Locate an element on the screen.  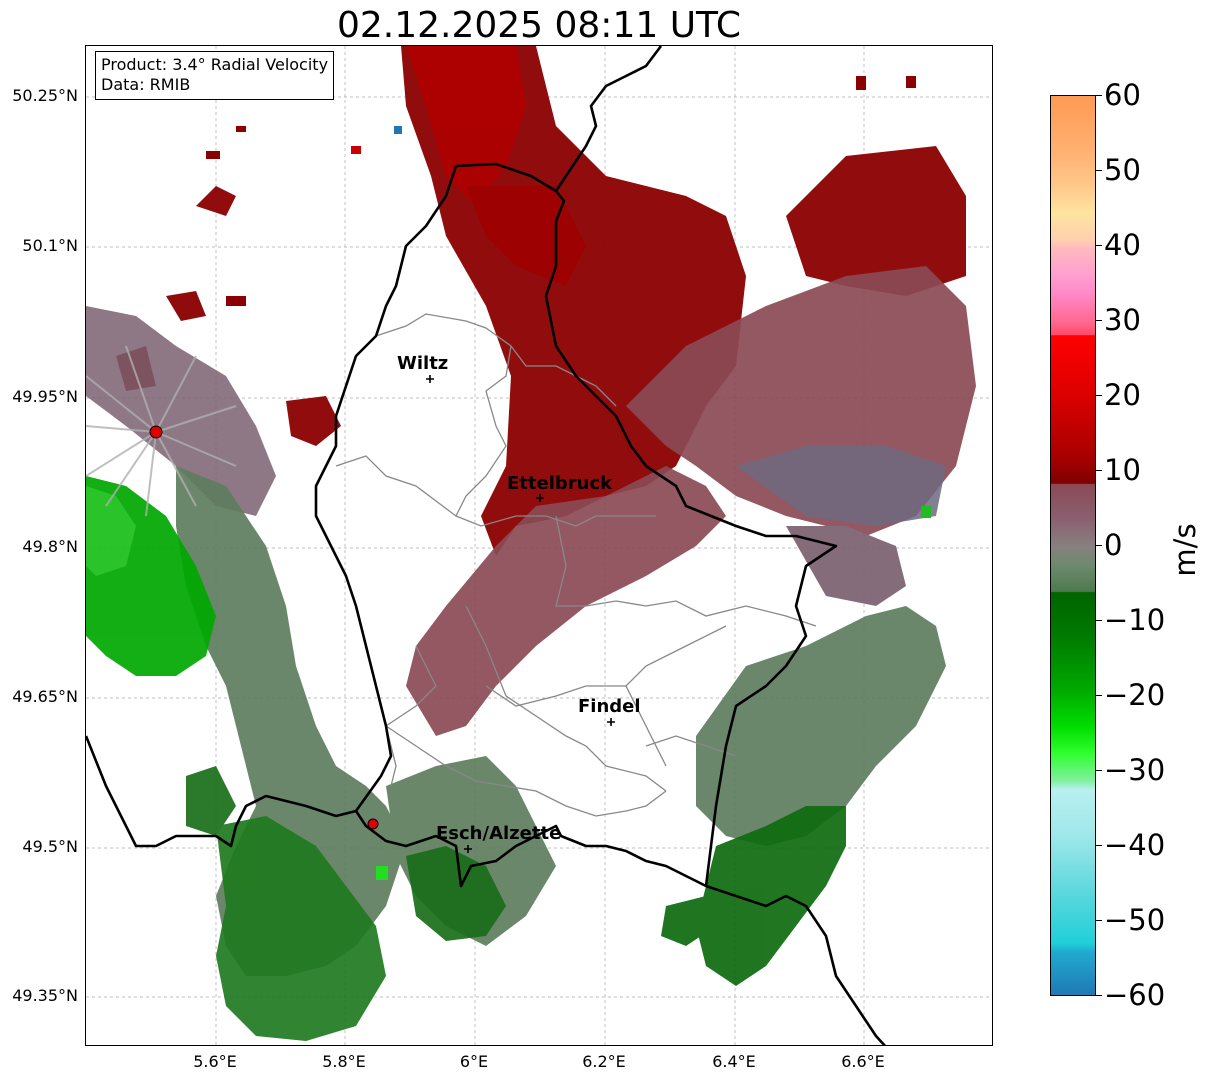
colorbar-tick-label: 20 is located at coordinates (1122, 395).